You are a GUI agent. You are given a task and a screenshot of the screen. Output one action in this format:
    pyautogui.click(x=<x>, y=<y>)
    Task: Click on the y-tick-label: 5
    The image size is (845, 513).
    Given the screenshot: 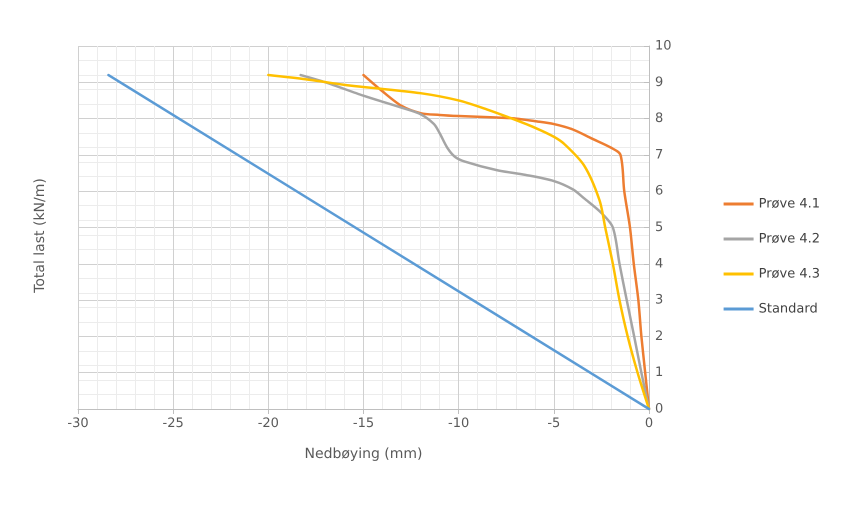 What is the action you would take?
    pyautogui.click(x=659, y=227)
    